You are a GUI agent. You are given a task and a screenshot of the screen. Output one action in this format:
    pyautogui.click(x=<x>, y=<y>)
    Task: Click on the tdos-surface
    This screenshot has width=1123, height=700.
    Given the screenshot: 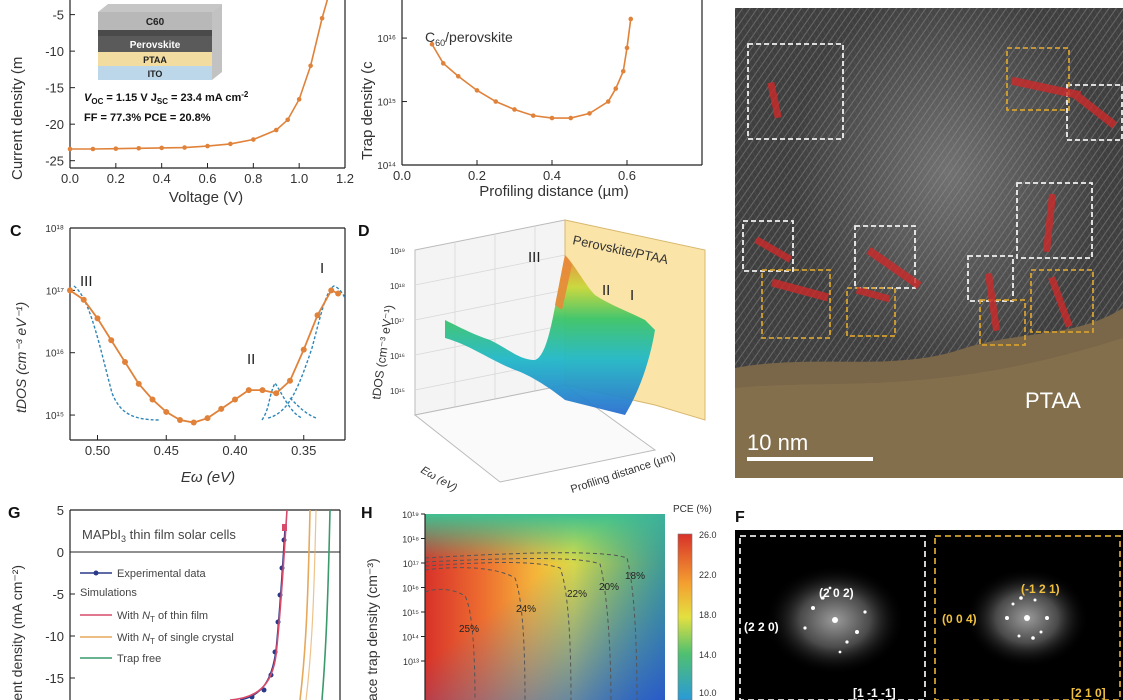 What is the action you would take?
    pyautogui.click(x=550, y=335)
    